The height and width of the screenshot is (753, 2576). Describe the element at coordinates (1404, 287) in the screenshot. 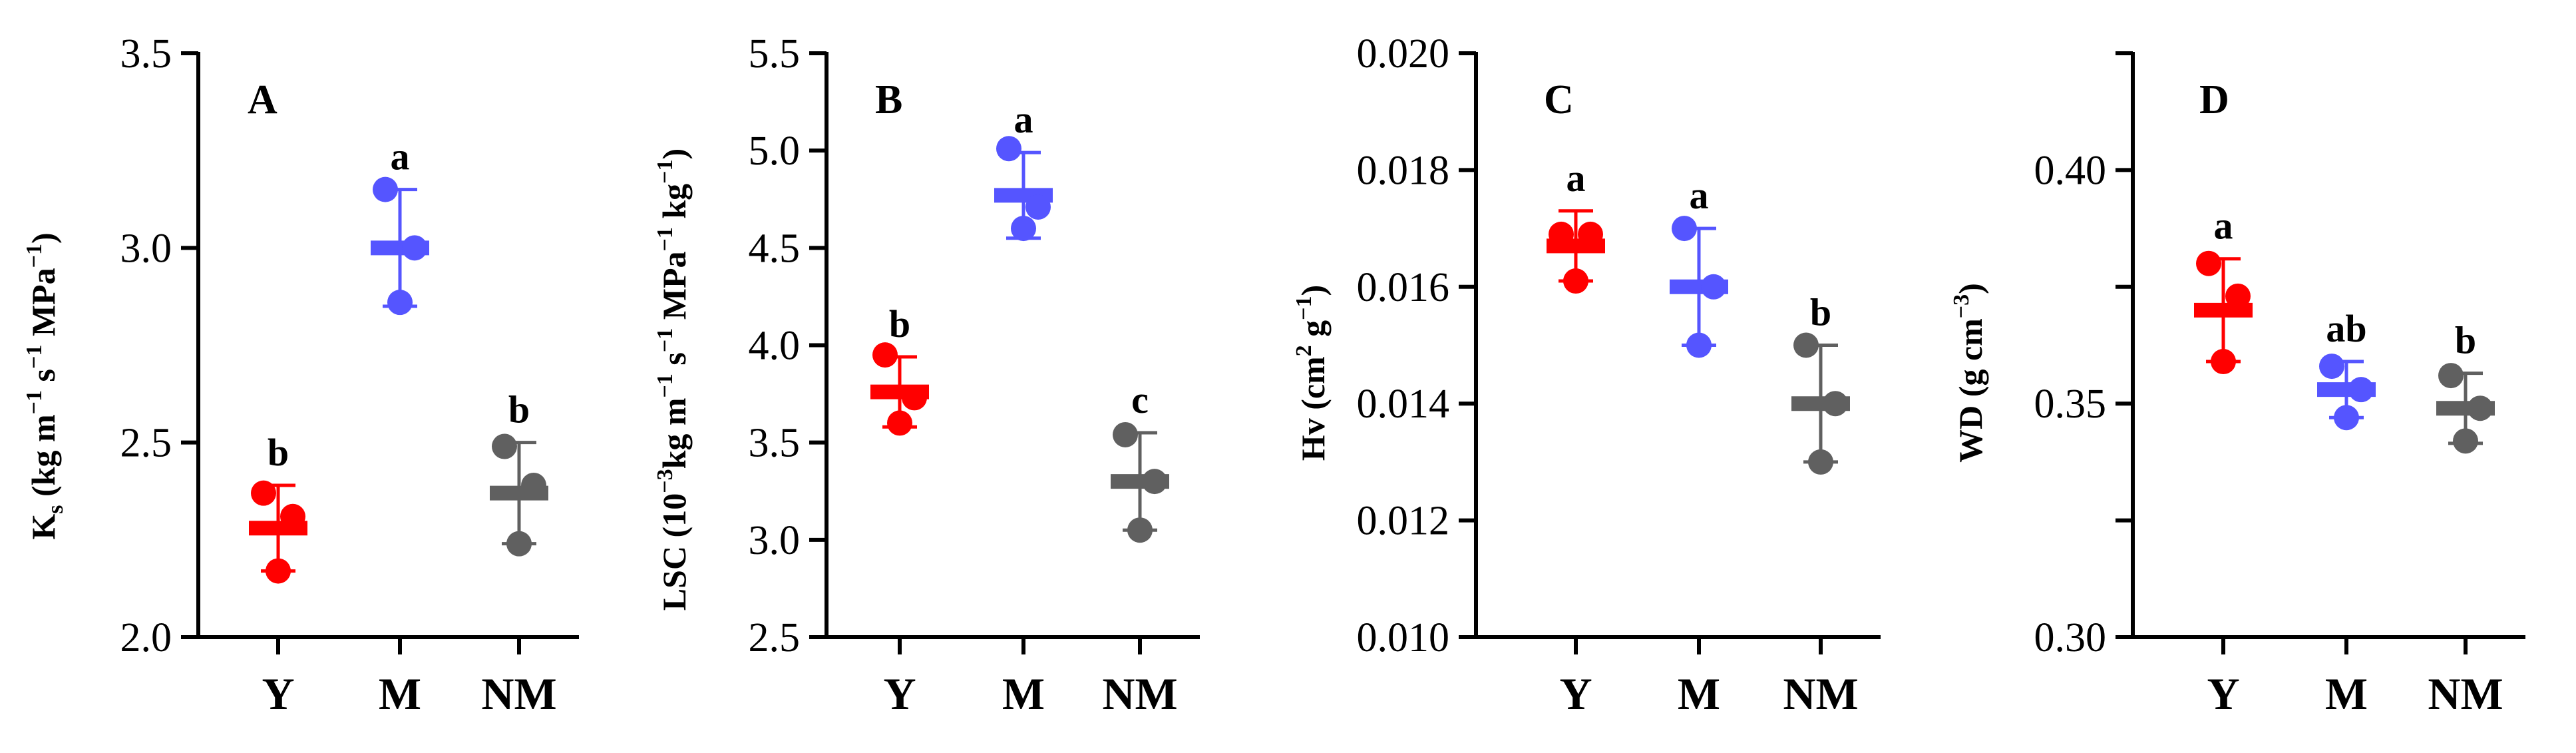

I see `y-tick-label-c: 0.016` at that location.